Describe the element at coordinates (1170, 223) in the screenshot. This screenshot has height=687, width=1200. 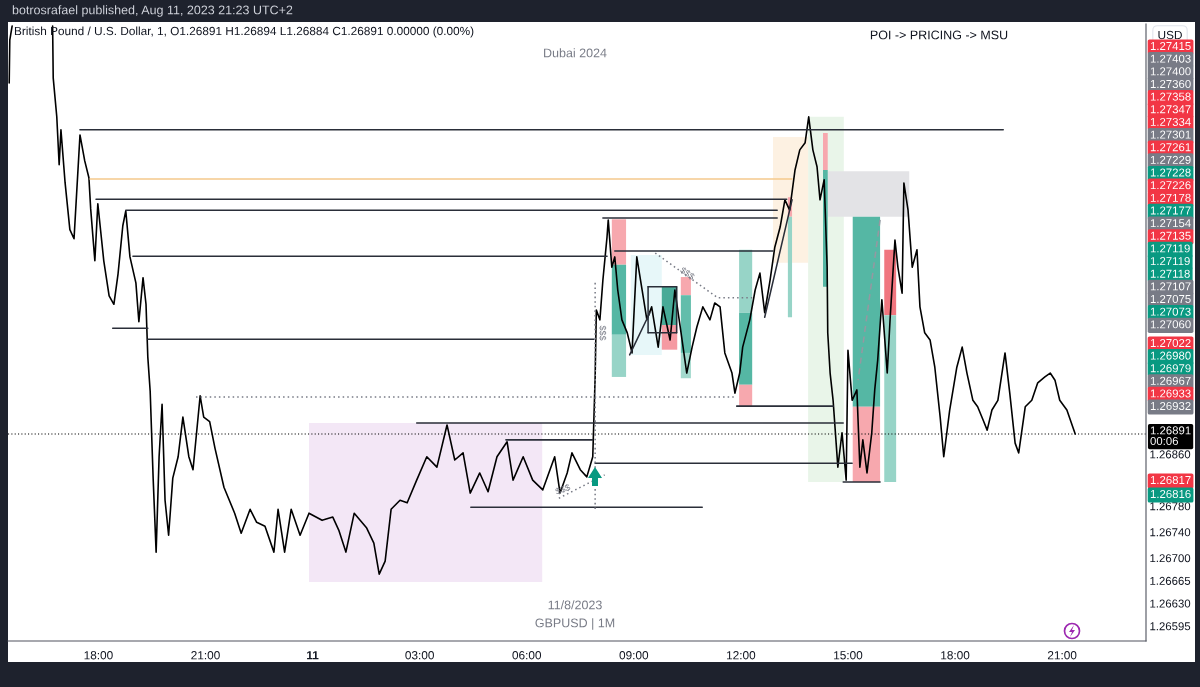
I see `text: 1.27154` at that location.